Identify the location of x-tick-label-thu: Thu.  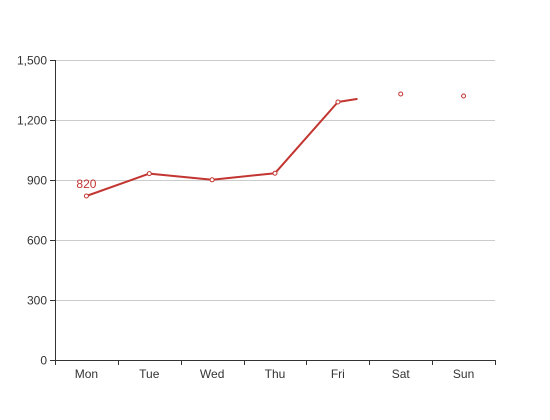
(275, 374).